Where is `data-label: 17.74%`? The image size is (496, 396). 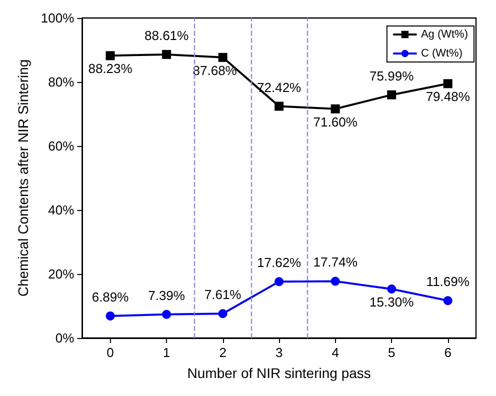 data-label: 17.74% is located at coordinates (335, 262).